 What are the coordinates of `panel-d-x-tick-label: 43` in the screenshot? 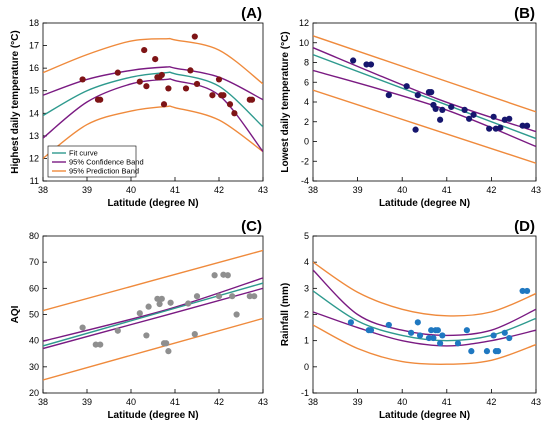 It's located at (536, 402).